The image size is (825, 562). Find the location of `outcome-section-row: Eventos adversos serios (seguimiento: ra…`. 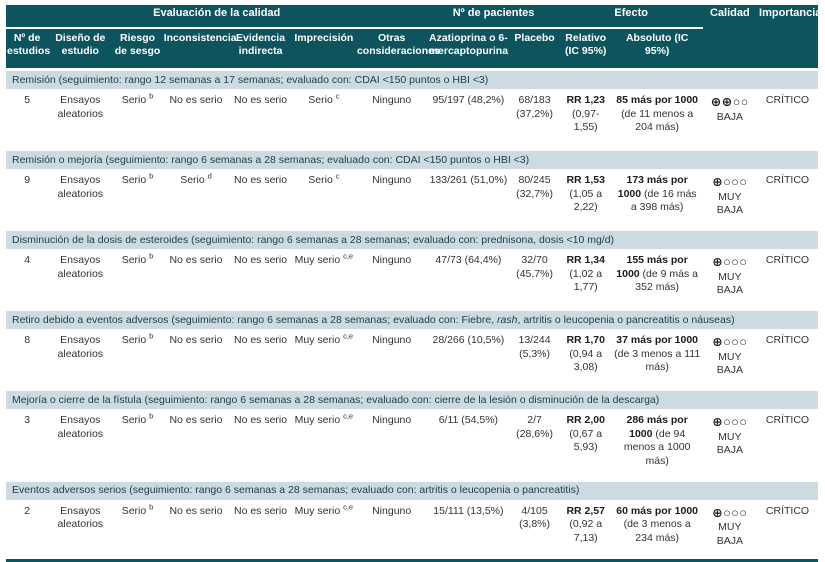

outcome-section-row: Eventos adversos serios (seguimiento: ra… is located at coordinates (412, 489).